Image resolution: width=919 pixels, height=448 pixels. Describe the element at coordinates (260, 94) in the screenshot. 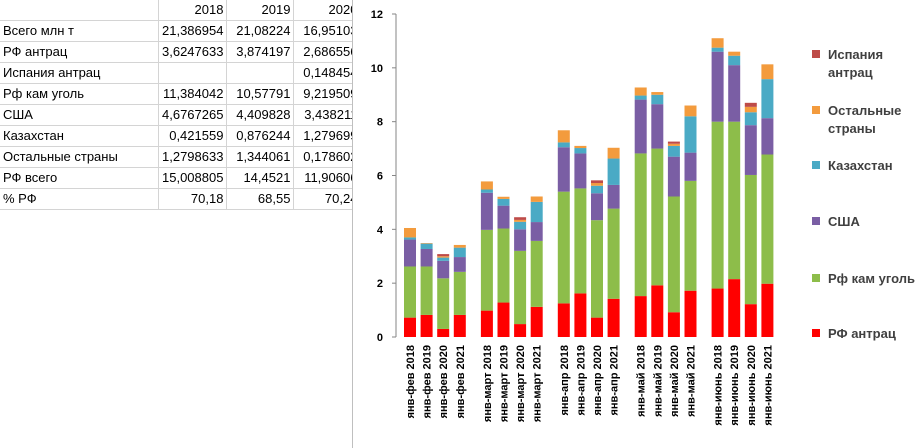

I see `value-cell: 10,57791` at that location.